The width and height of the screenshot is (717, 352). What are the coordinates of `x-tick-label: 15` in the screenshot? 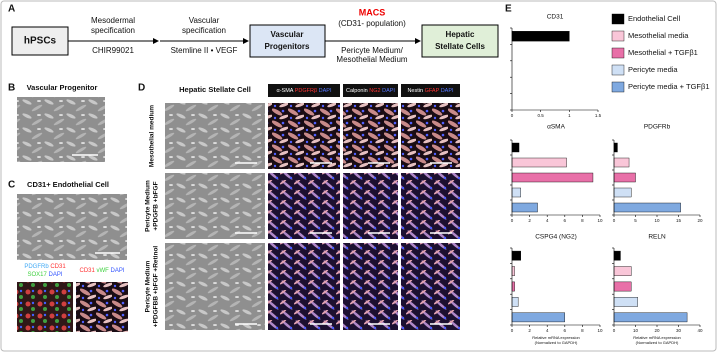 It's located at (679, 220).